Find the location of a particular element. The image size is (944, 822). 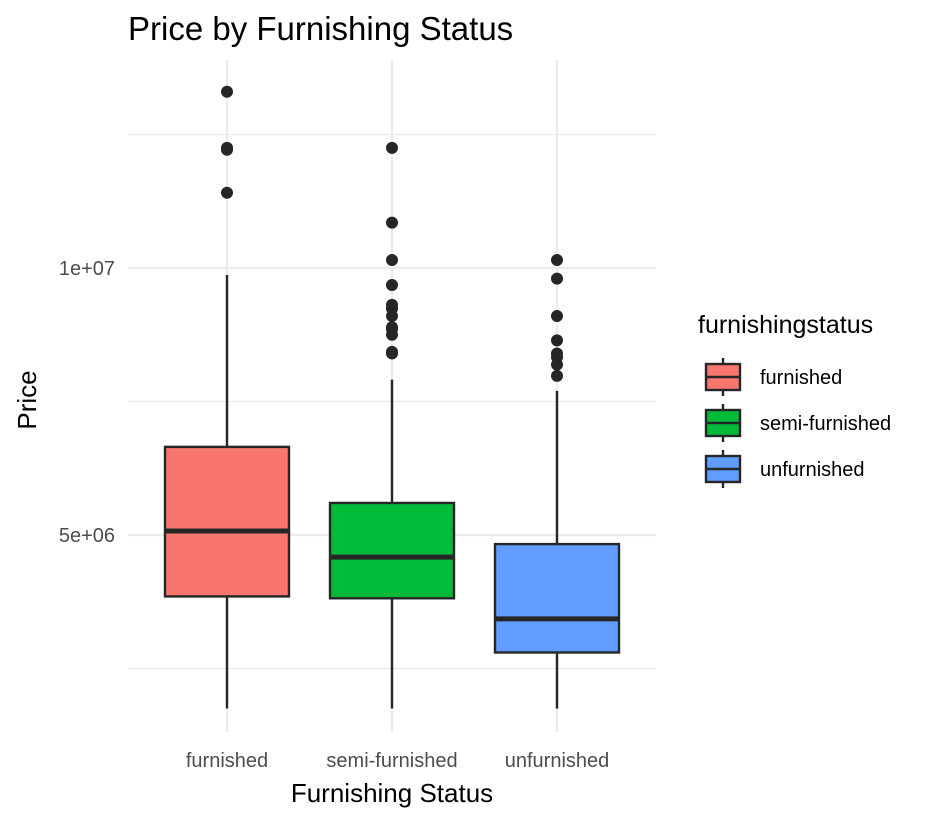

legend-key-furnished is located at coordinates (723, 377).